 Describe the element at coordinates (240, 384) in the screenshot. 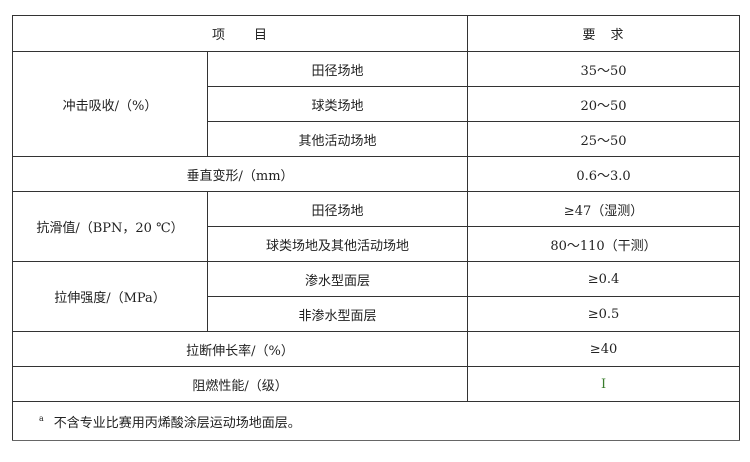

I see `flame-label: 阻燃性能/（级）` at that location.